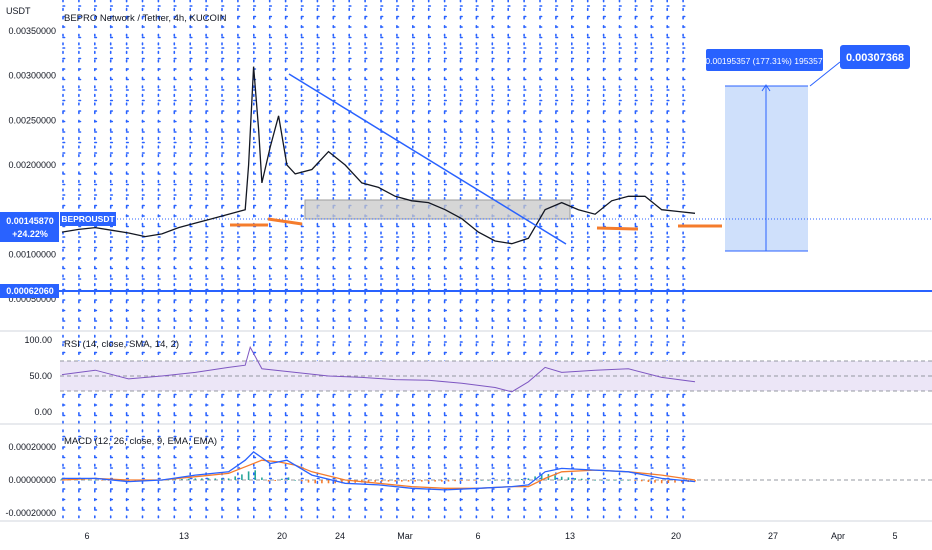 This screenshot has width=932, height=550. I want to click on macd-histogram, so click(378, 477).